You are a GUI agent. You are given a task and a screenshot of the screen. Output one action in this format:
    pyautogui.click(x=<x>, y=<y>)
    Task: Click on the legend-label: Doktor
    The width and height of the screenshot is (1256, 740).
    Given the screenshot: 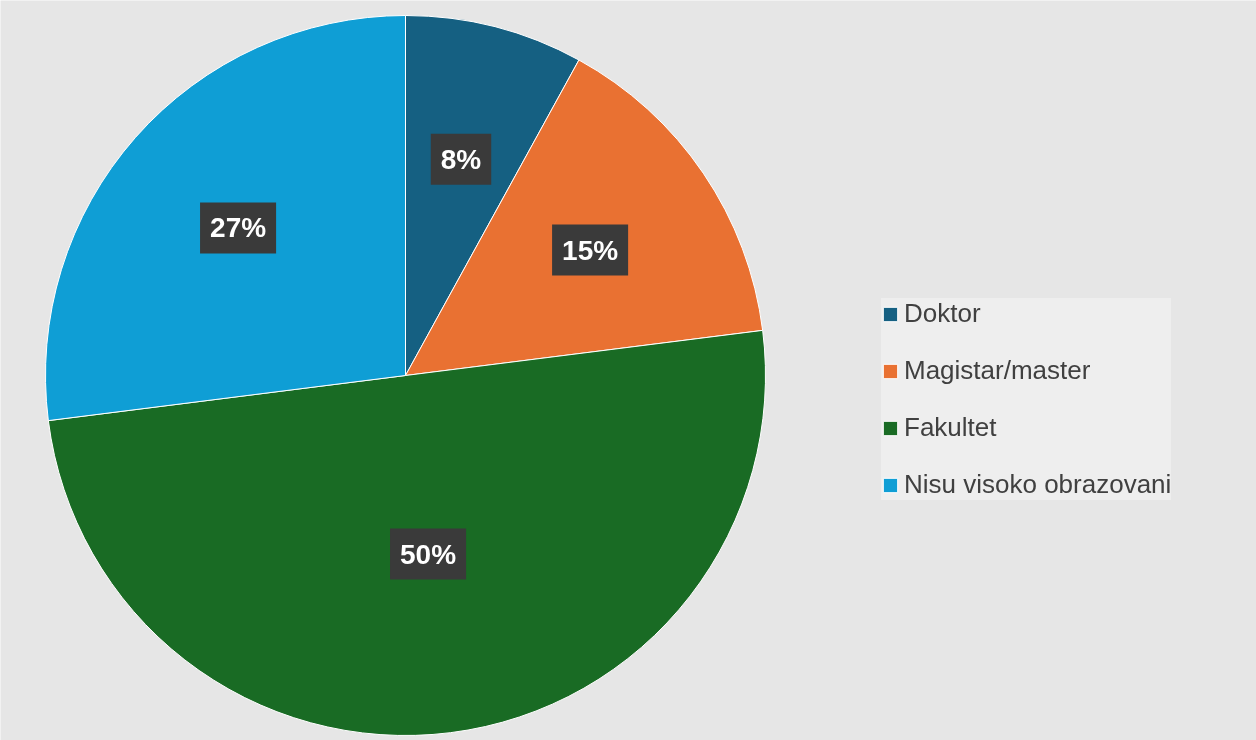 What is the action you would take?
    pyautogui.click(x=942, y=313)
    